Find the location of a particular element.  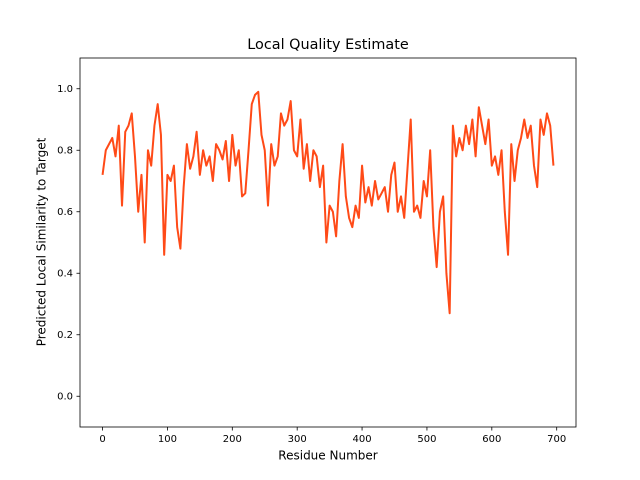

chart-title: Local Quality Estimate is located at coordinates (328, 45).